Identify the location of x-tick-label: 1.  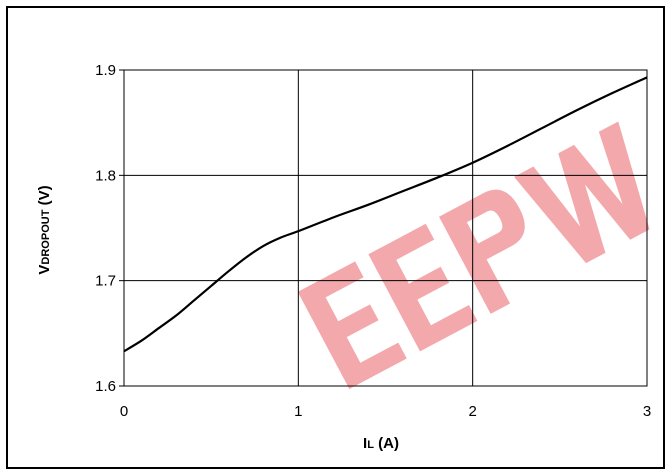
(298, 411).